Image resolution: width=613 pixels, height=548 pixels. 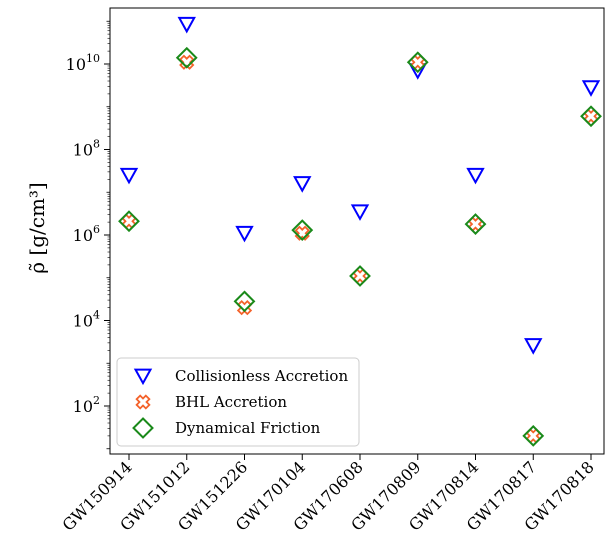 What do you see at coordinates (86, 405) in the screenshot?
I see `y-tick-label: 10²` at bounding box center [86, 405].